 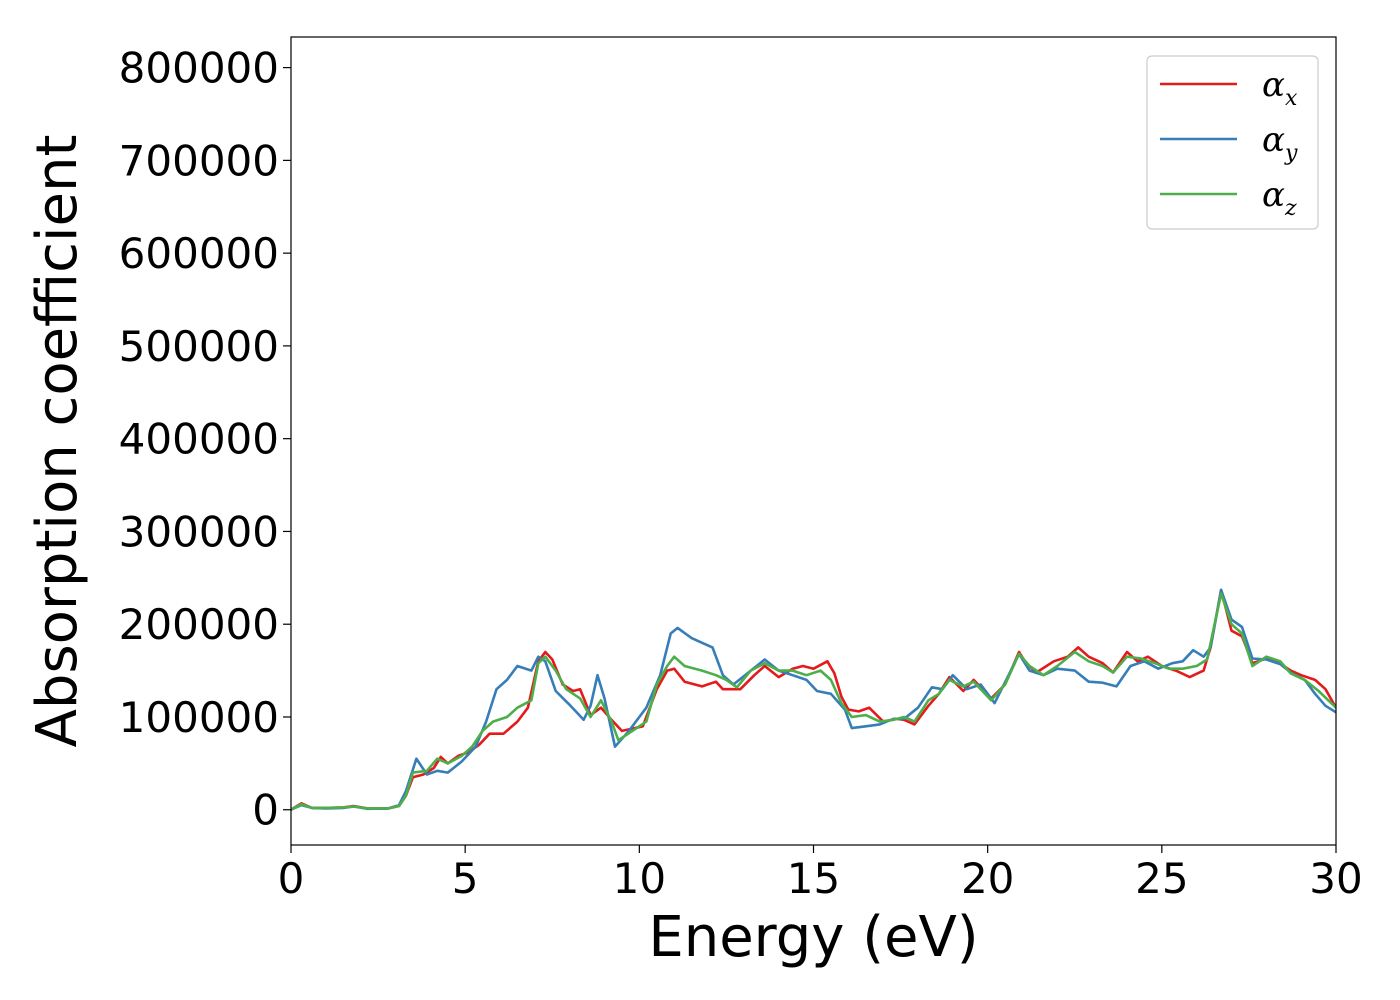 What do you see at coordinates (813, 878) in the screenshot?
I see `x-tick-label: 15` at bounding box center [813, 878].